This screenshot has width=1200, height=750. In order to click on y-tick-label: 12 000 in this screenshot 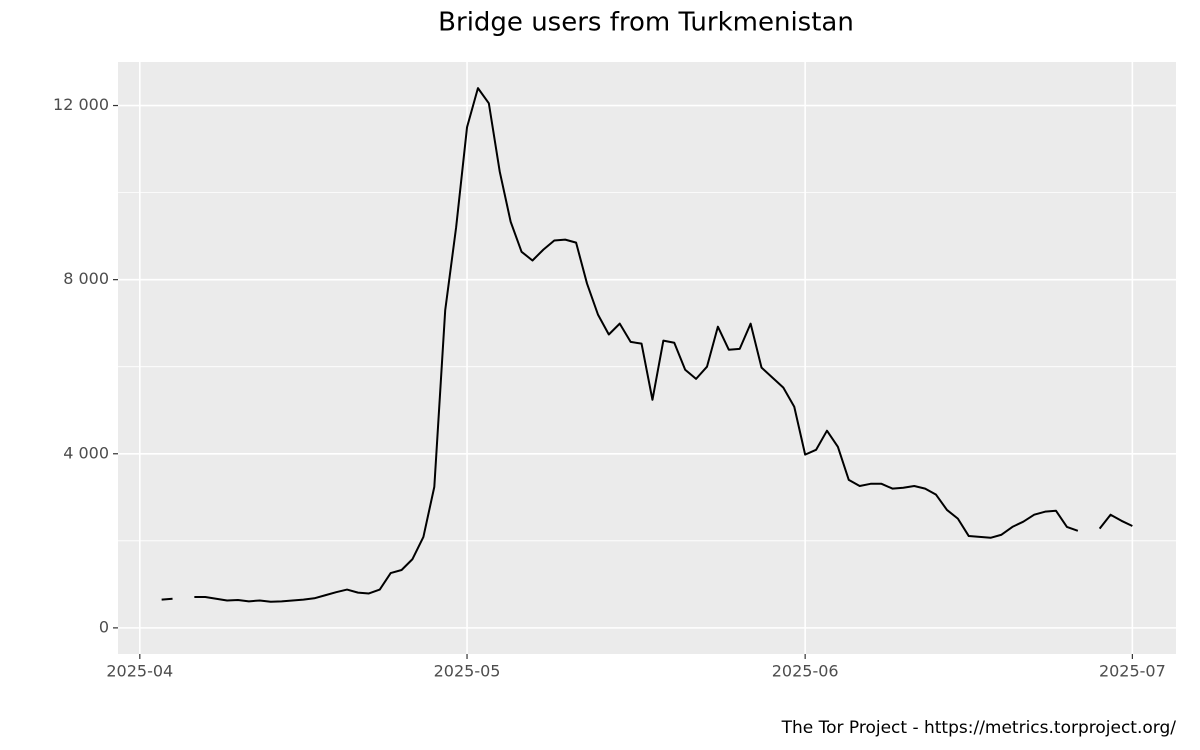, I will do `click(81, 104)`.